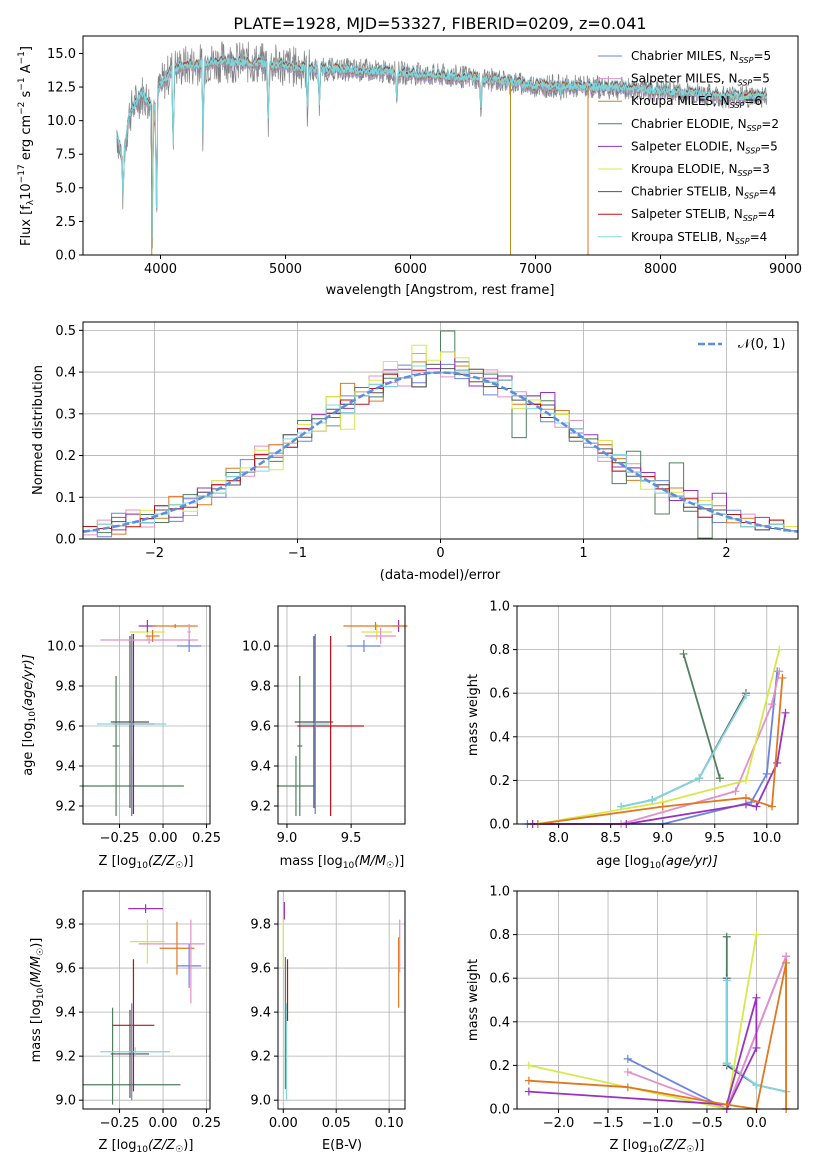 The width and height of the screenshot is (819, 1170). What do you see at coordinates (342, 862) in the screenshot?
I see `age-vs-mass-xlabel: mass [log10(M/M☉)]` at bounding box center [342, 862].